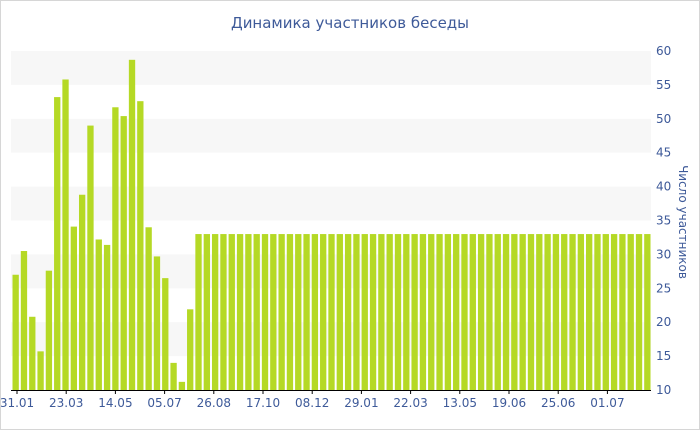 The image size is (700, 430). Describe the element at coordinates (214, 403) in the screenshot. I see `x-tick-label: 26.08` at that location.